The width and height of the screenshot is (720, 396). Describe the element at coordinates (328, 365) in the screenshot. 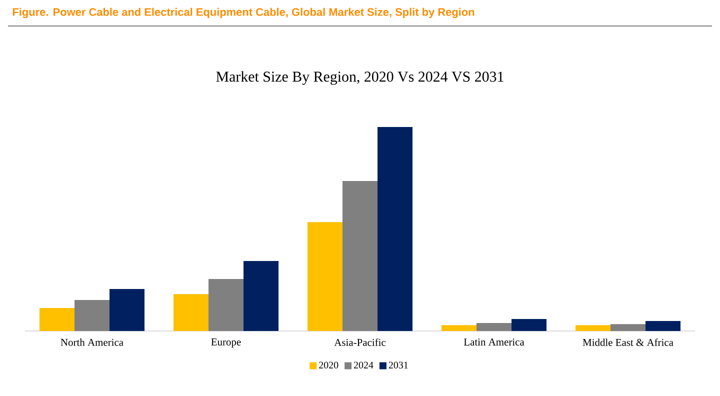

I see `legend-label: 2020` at that location.